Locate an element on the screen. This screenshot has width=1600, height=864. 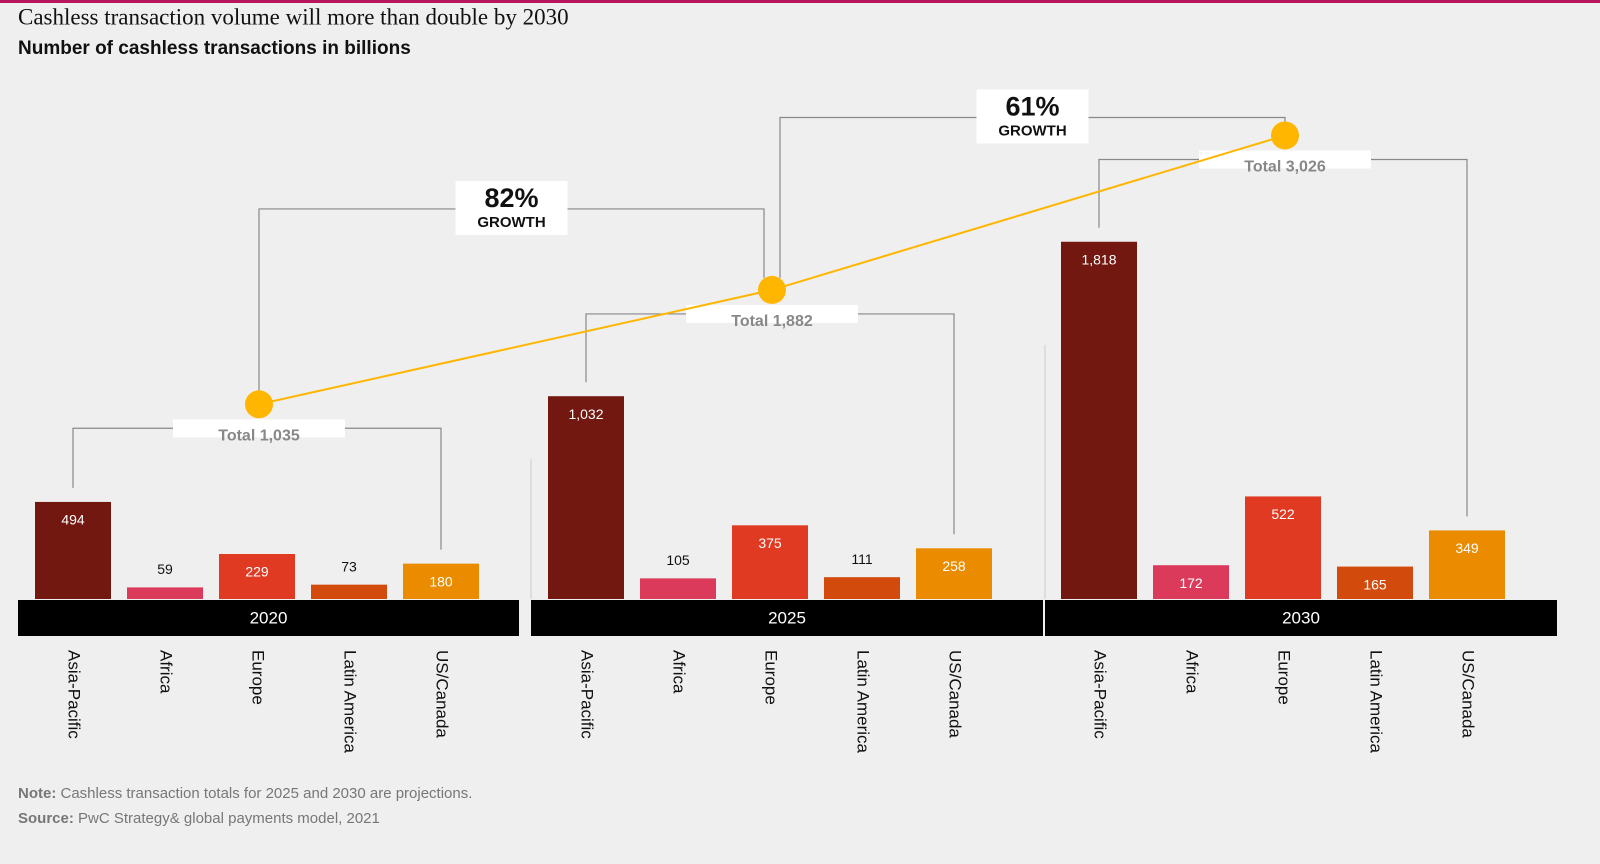
source-label: Source: is located at coordinates (46, 818).